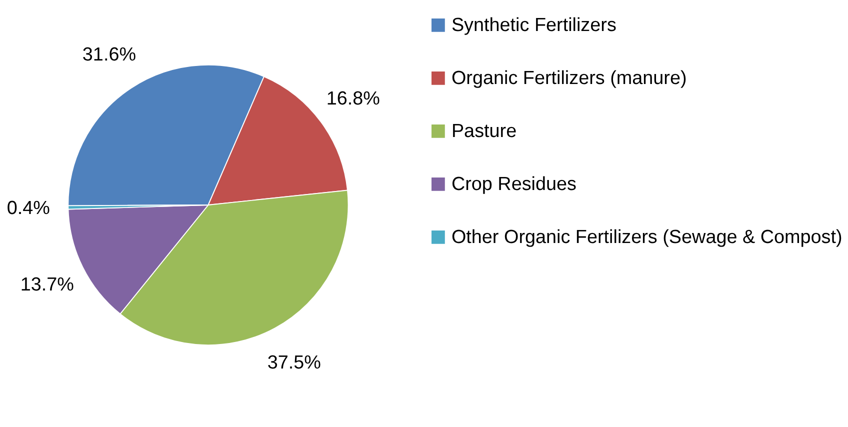 This screenshot has height=427, width=848. Describe the element at coordinates (294, 363) in the screenshot. I see `data-label: 37.5%` at that location.